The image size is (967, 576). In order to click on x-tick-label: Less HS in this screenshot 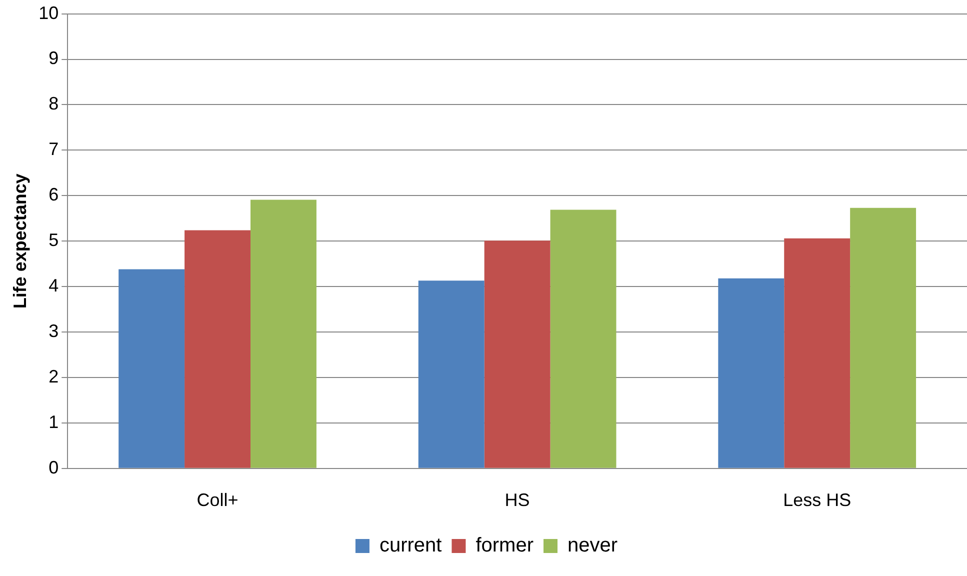, I will do `click(817, 500)`.